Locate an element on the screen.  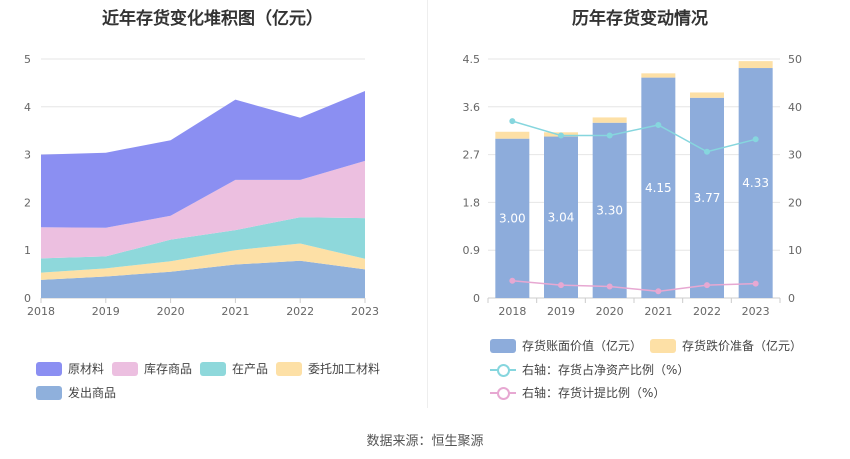
y-tick-label: 3.6 is located at coordinates (472, 107).